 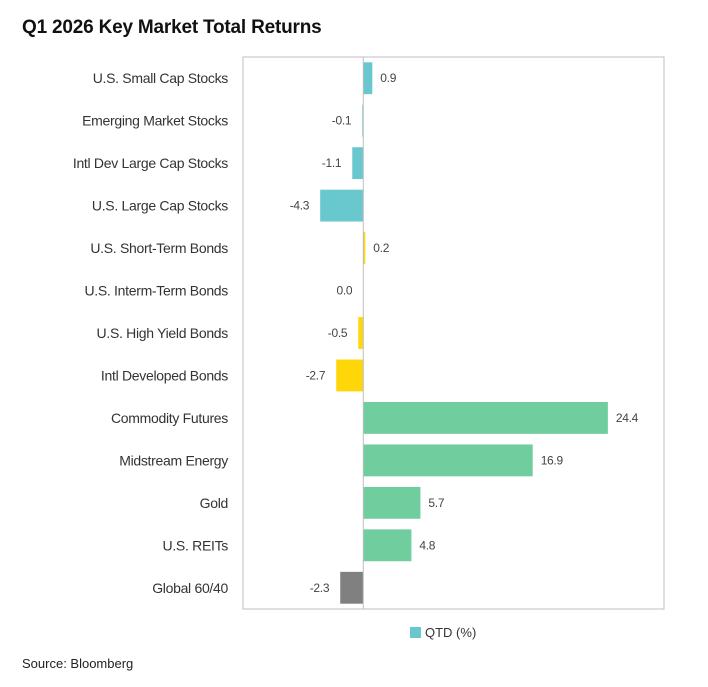 What do you see at coordinates (338, 333) in the screenshot?
I see `data-label: -0.5` at bounding box center [338, 333].